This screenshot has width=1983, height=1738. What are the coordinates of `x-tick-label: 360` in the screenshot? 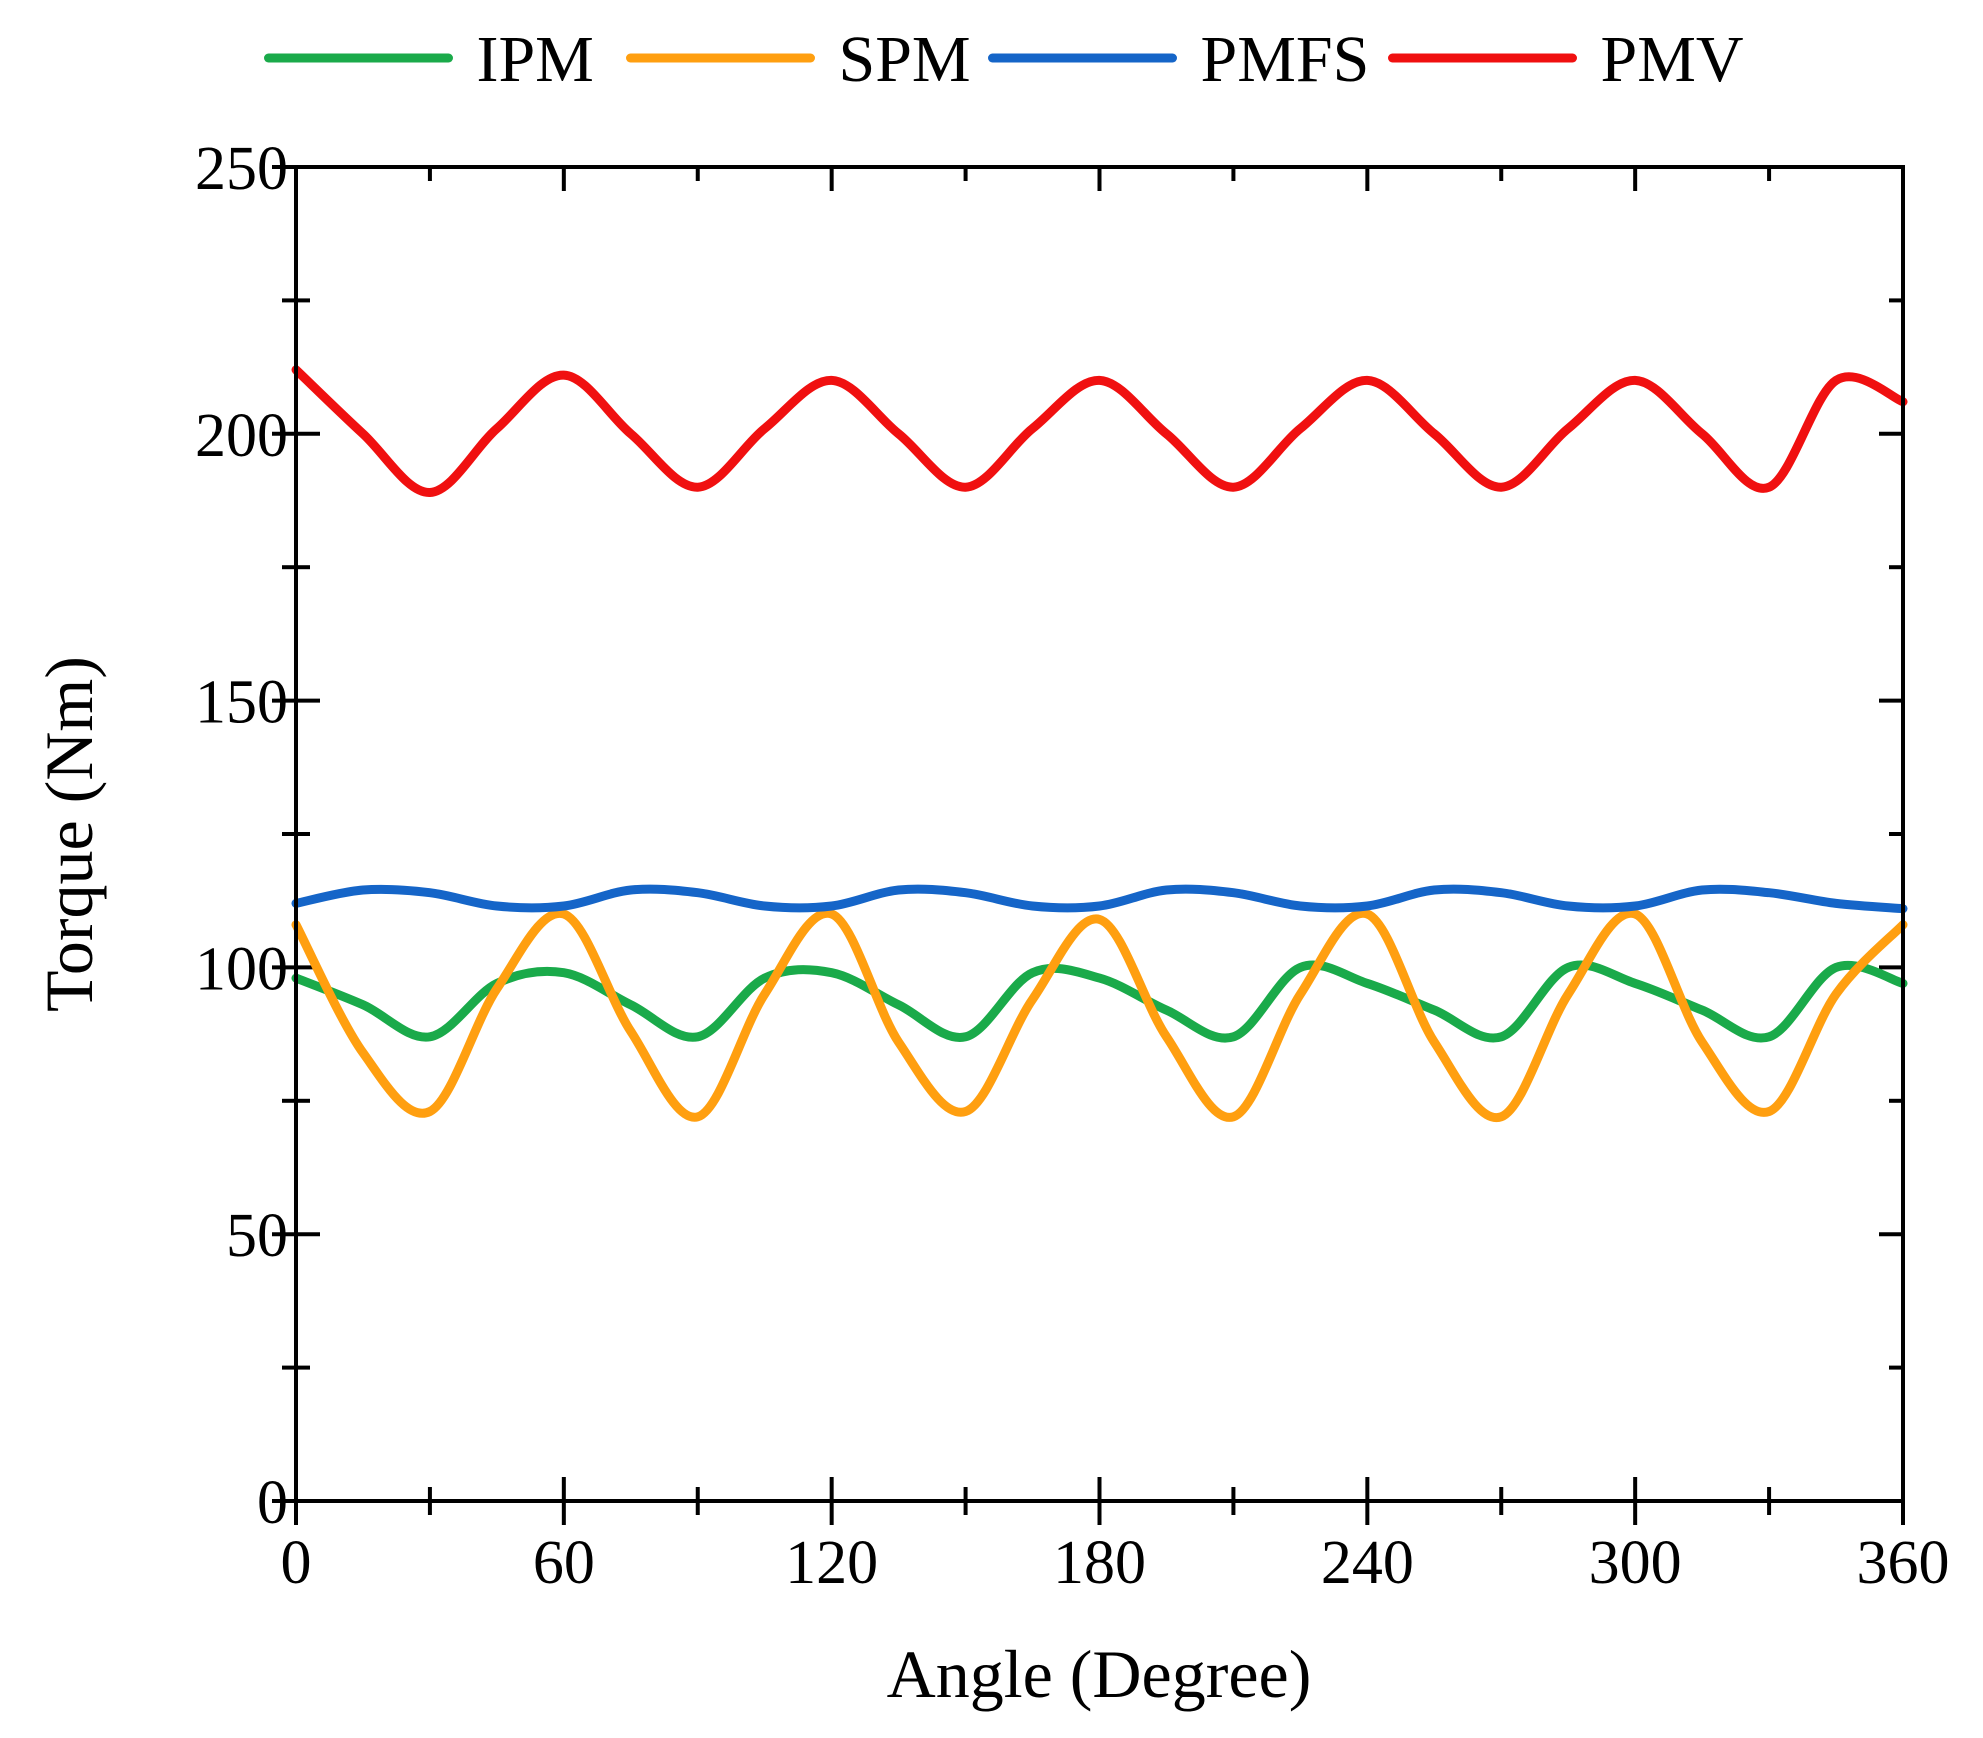 It's located at (1903, 1563).